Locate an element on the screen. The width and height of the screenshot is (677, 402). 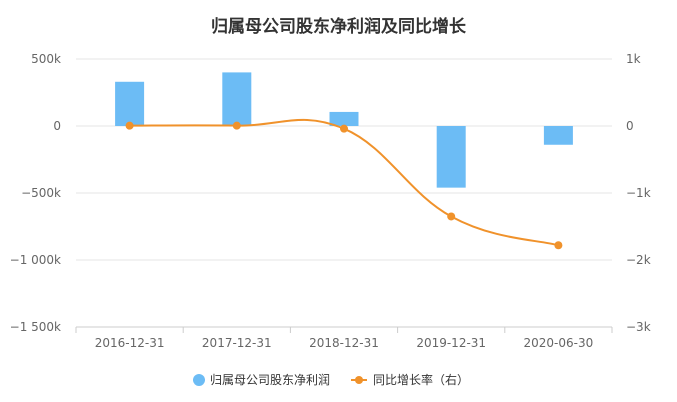
y-left-tick-label: −1 000k is located at coordinates (35, 260).